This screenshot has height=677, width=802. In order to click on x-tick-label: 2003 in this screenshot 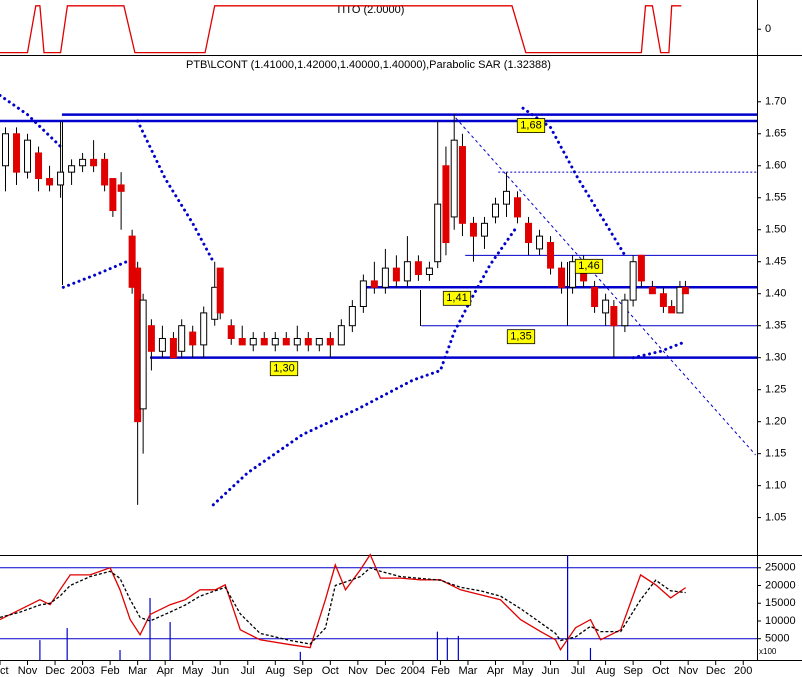, I will do `click(82, 671)`.